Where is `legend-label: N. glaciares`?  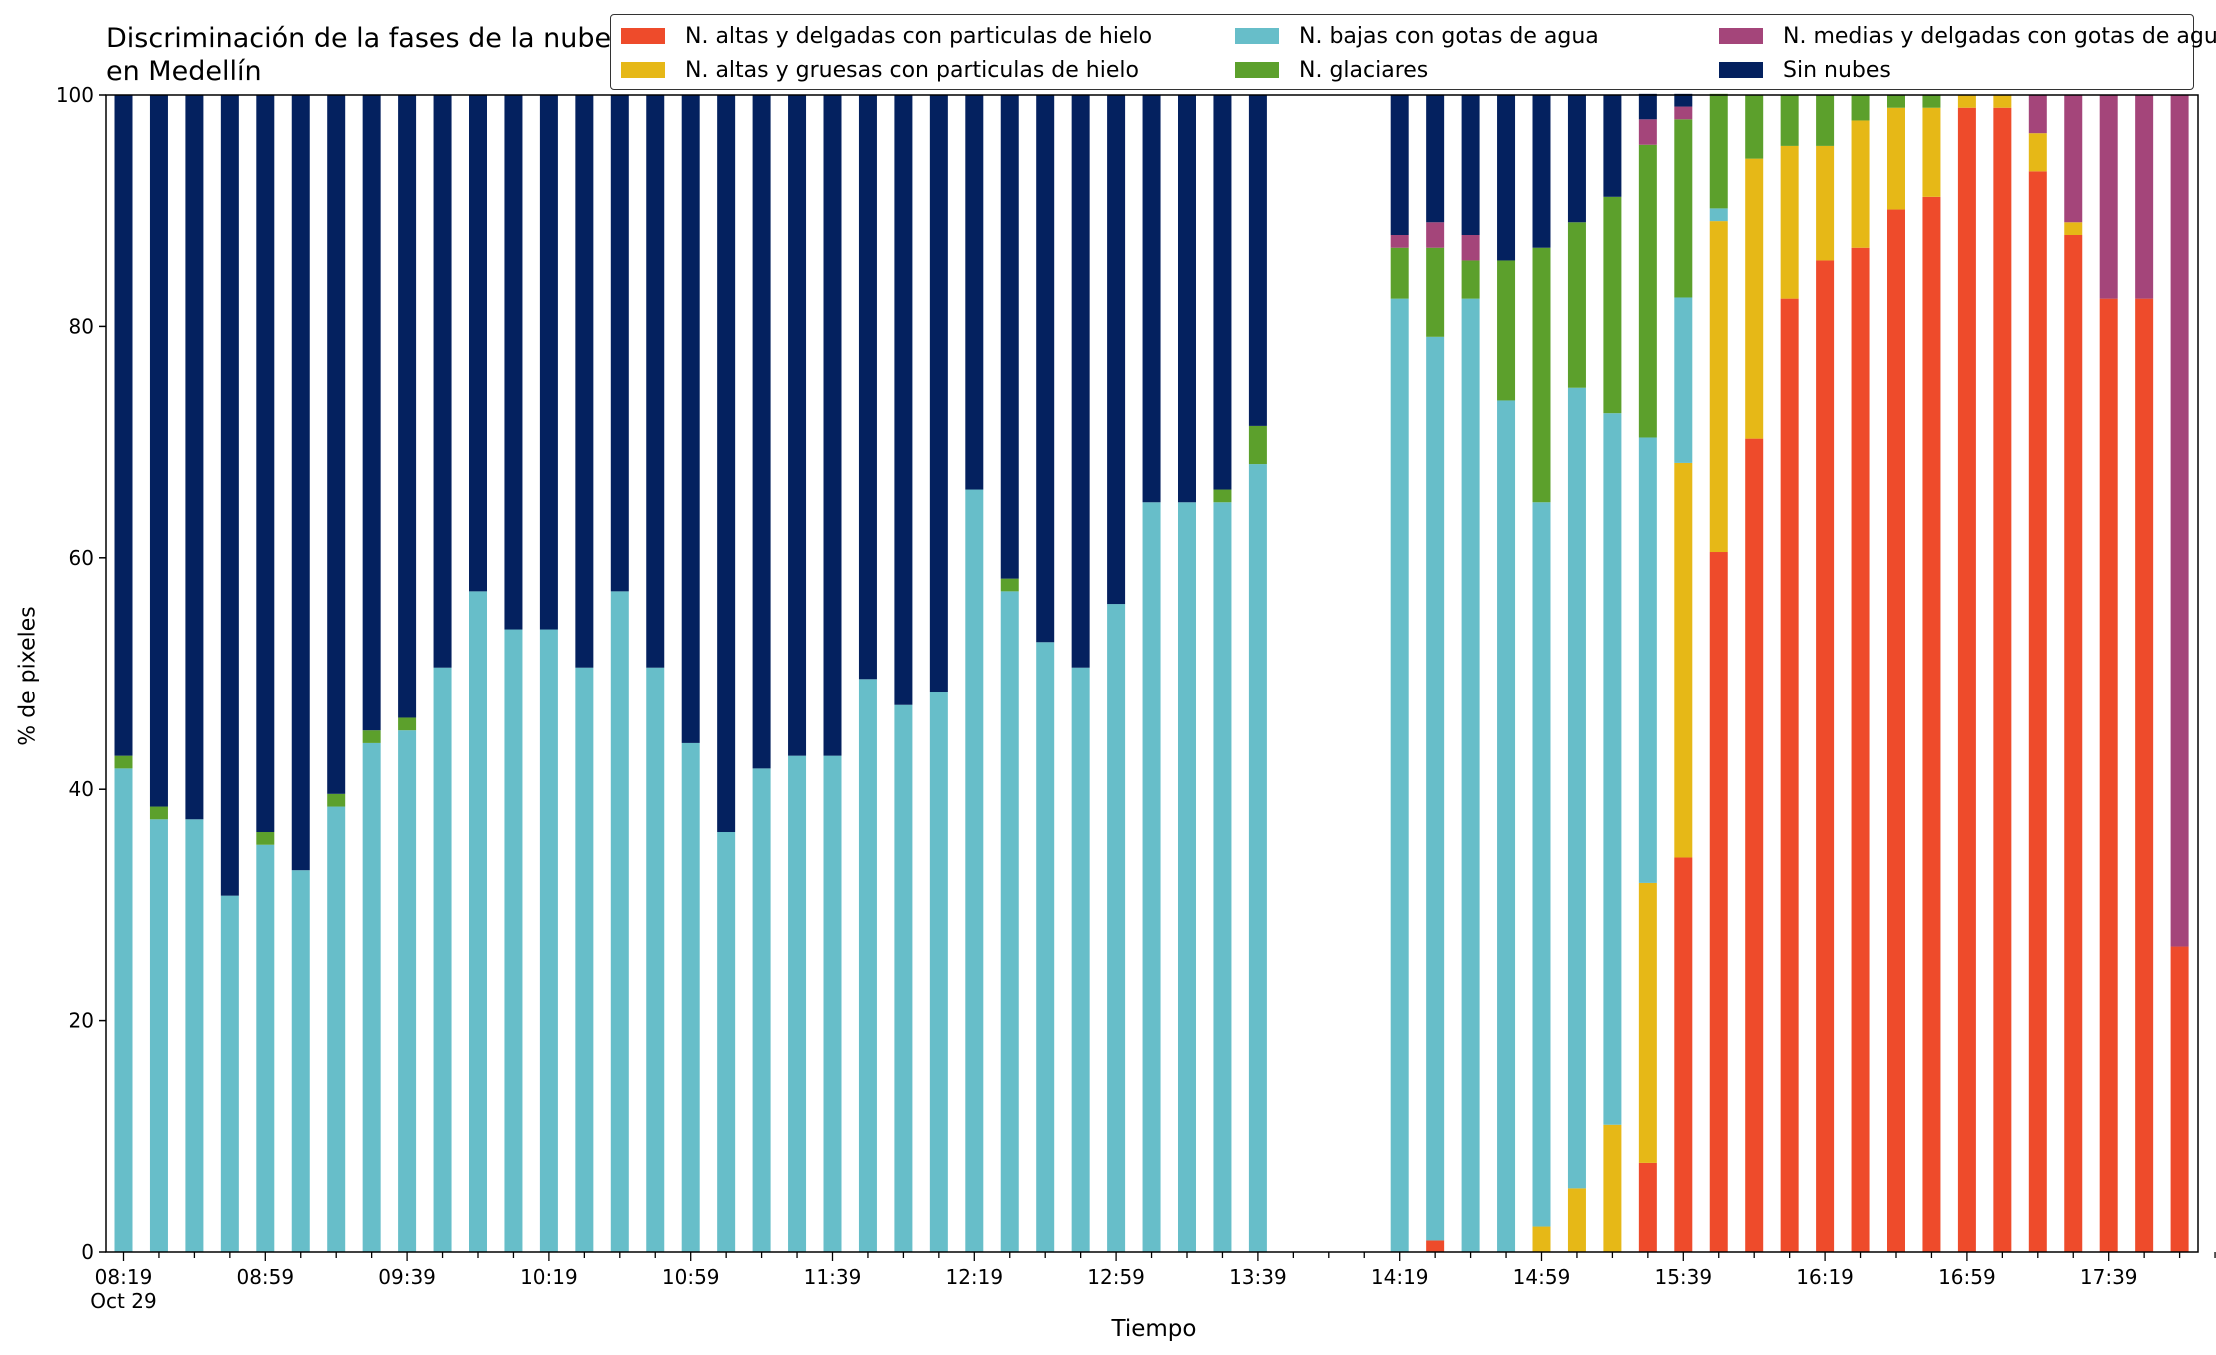
legend-label: N. glaciares is located at coordinates (1364, 70).